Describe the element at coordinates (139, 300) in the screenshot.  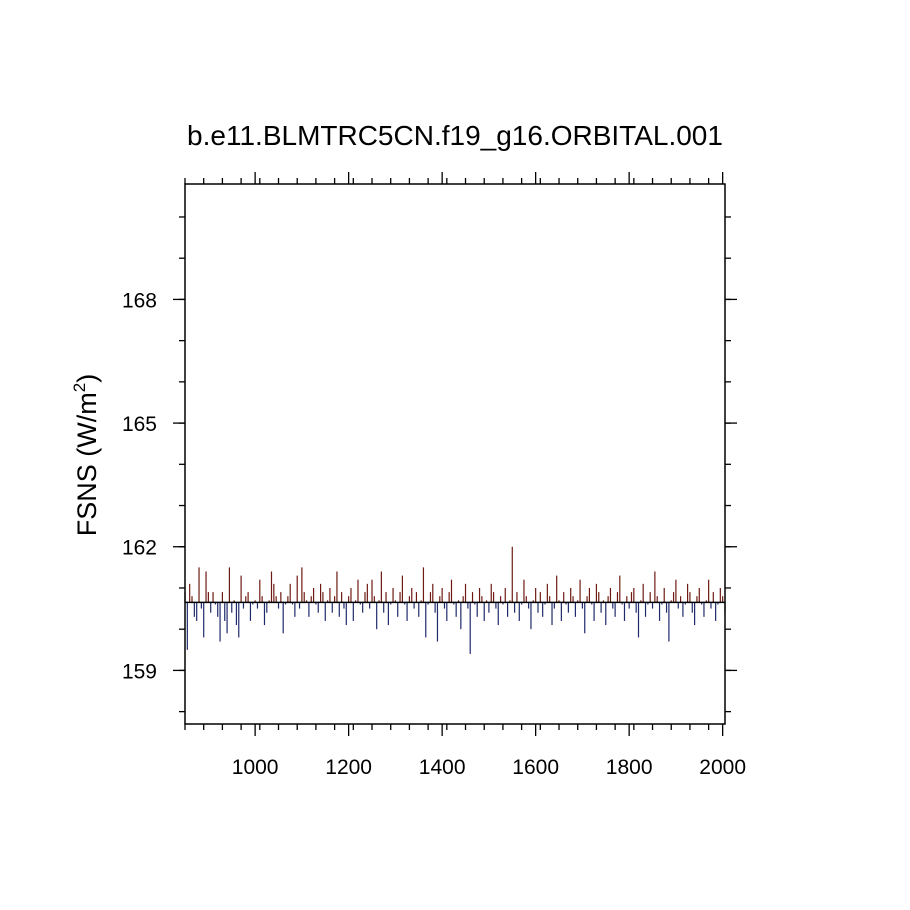
I see `y-tick-label: 168` at that location.